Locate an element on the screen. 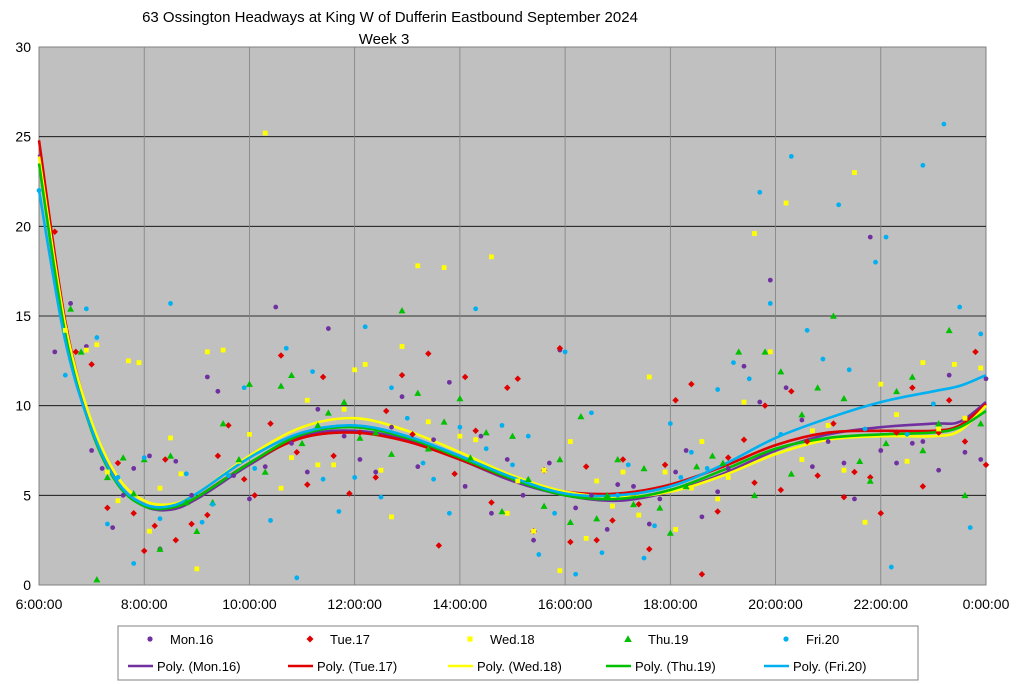 Image resolution: width=1024 pixels, height=684 pixels. y-tick-label: 10 is located at coordinates (23, 406).